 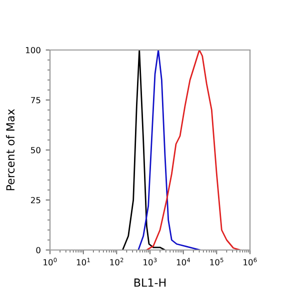 I want to click on y-tick-label: 0, so click(x=38, y=250).